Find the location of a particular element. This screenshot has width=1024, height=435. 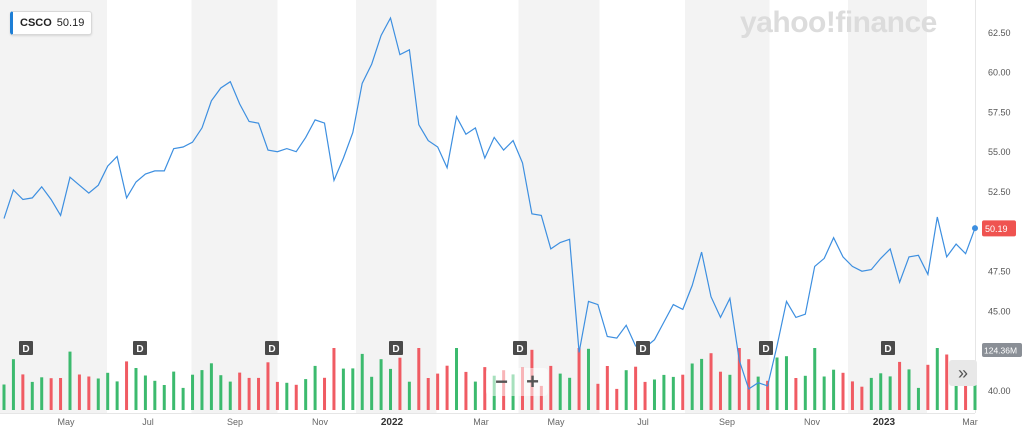

x-axis: May Jul Sep Nov 2022 Mar May Jul Sep Nov 2023 Mar is located at coordinates (517, 422).